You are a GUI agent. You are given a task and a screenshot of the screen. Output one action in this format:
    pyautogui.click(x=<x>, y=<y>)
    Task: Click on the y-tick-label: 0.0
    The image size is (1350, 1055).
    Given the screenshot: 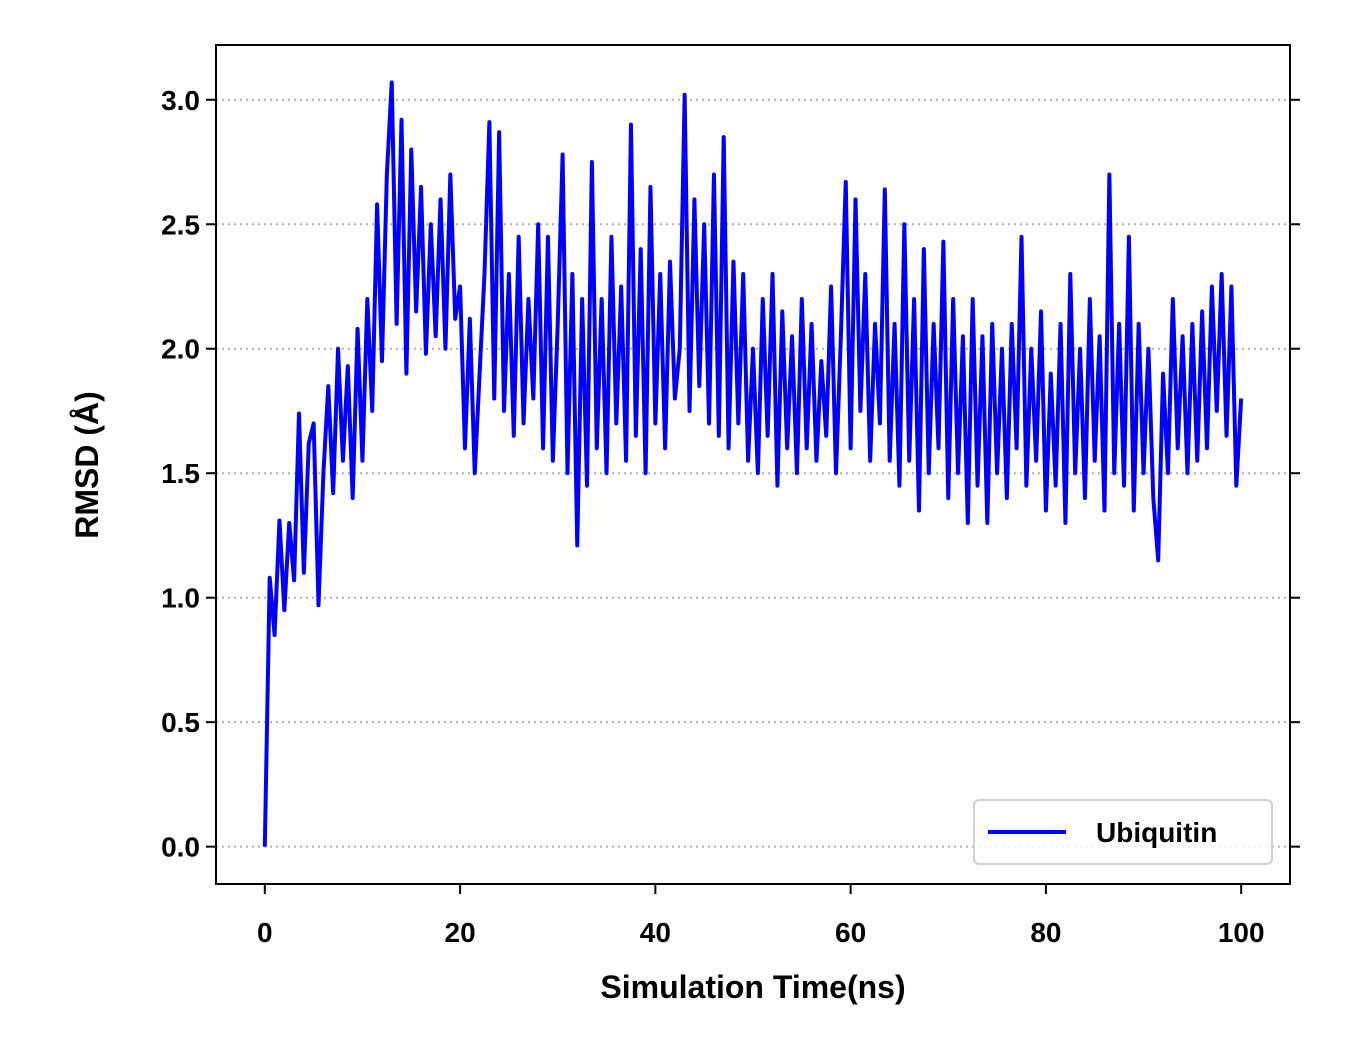 What is the action you would take?
    pyautogui.click(x=180, y=847)
    